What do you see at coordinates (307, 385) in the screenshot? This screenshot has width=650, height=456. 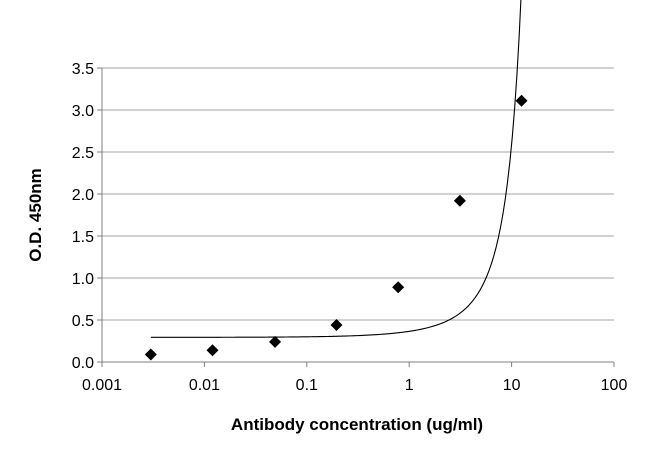 I see `x-tick-label: 0.1` at bounding box center [307, 385].